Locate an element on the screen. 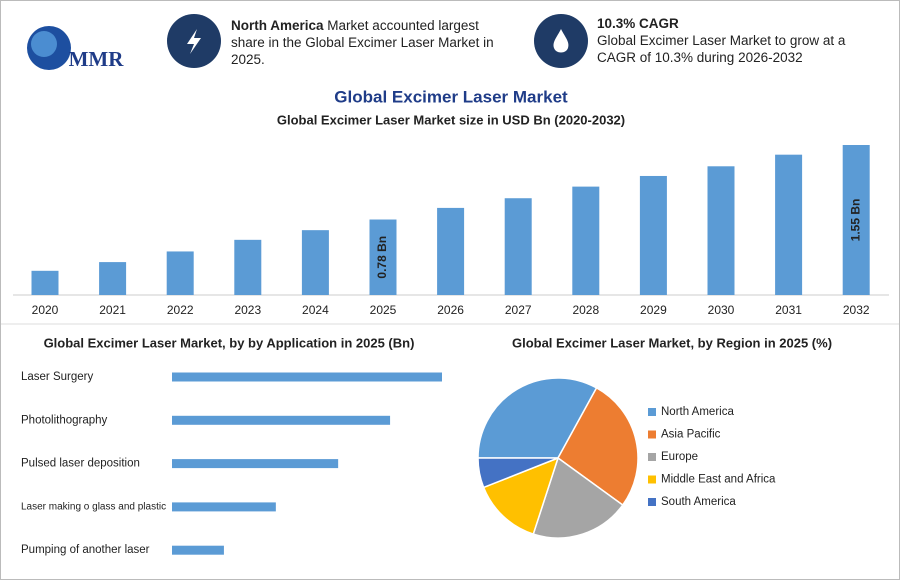  value-label: 1.55 Bn is located at coordinates (855, 220).